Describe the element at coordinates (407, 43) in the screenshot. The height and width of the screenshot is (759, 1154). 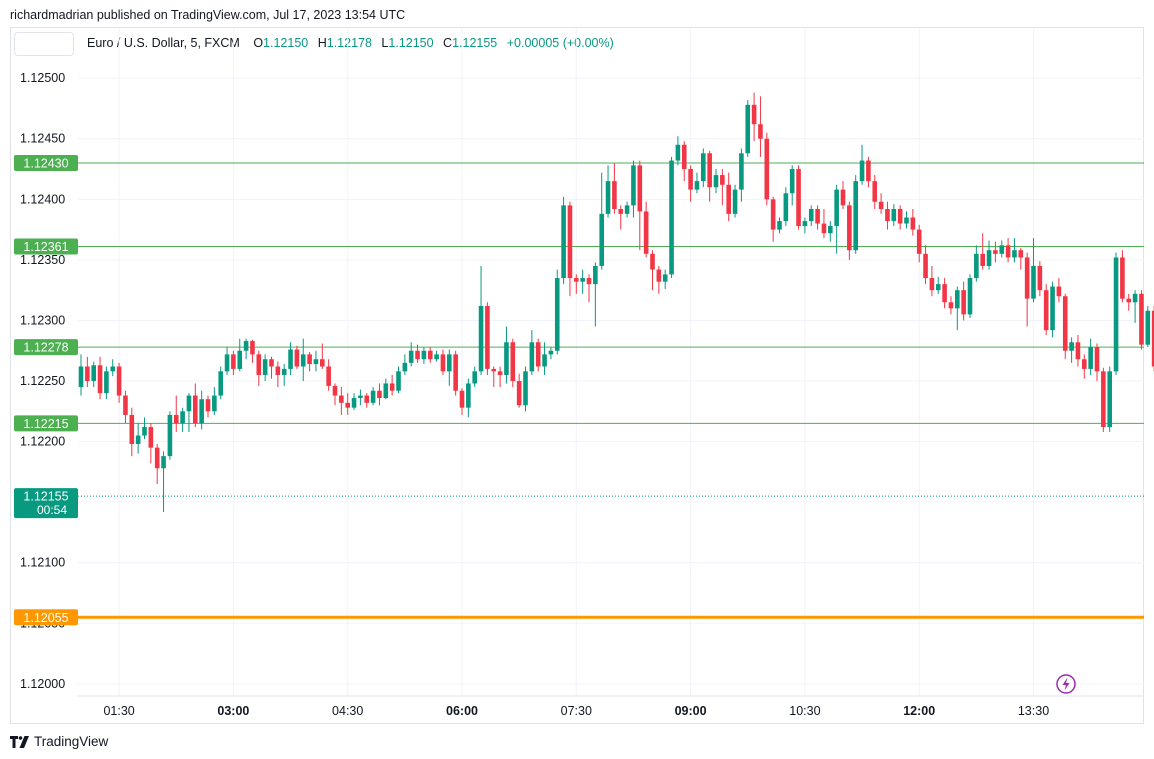
I see `ohlc-low: L1.12150` at that location.